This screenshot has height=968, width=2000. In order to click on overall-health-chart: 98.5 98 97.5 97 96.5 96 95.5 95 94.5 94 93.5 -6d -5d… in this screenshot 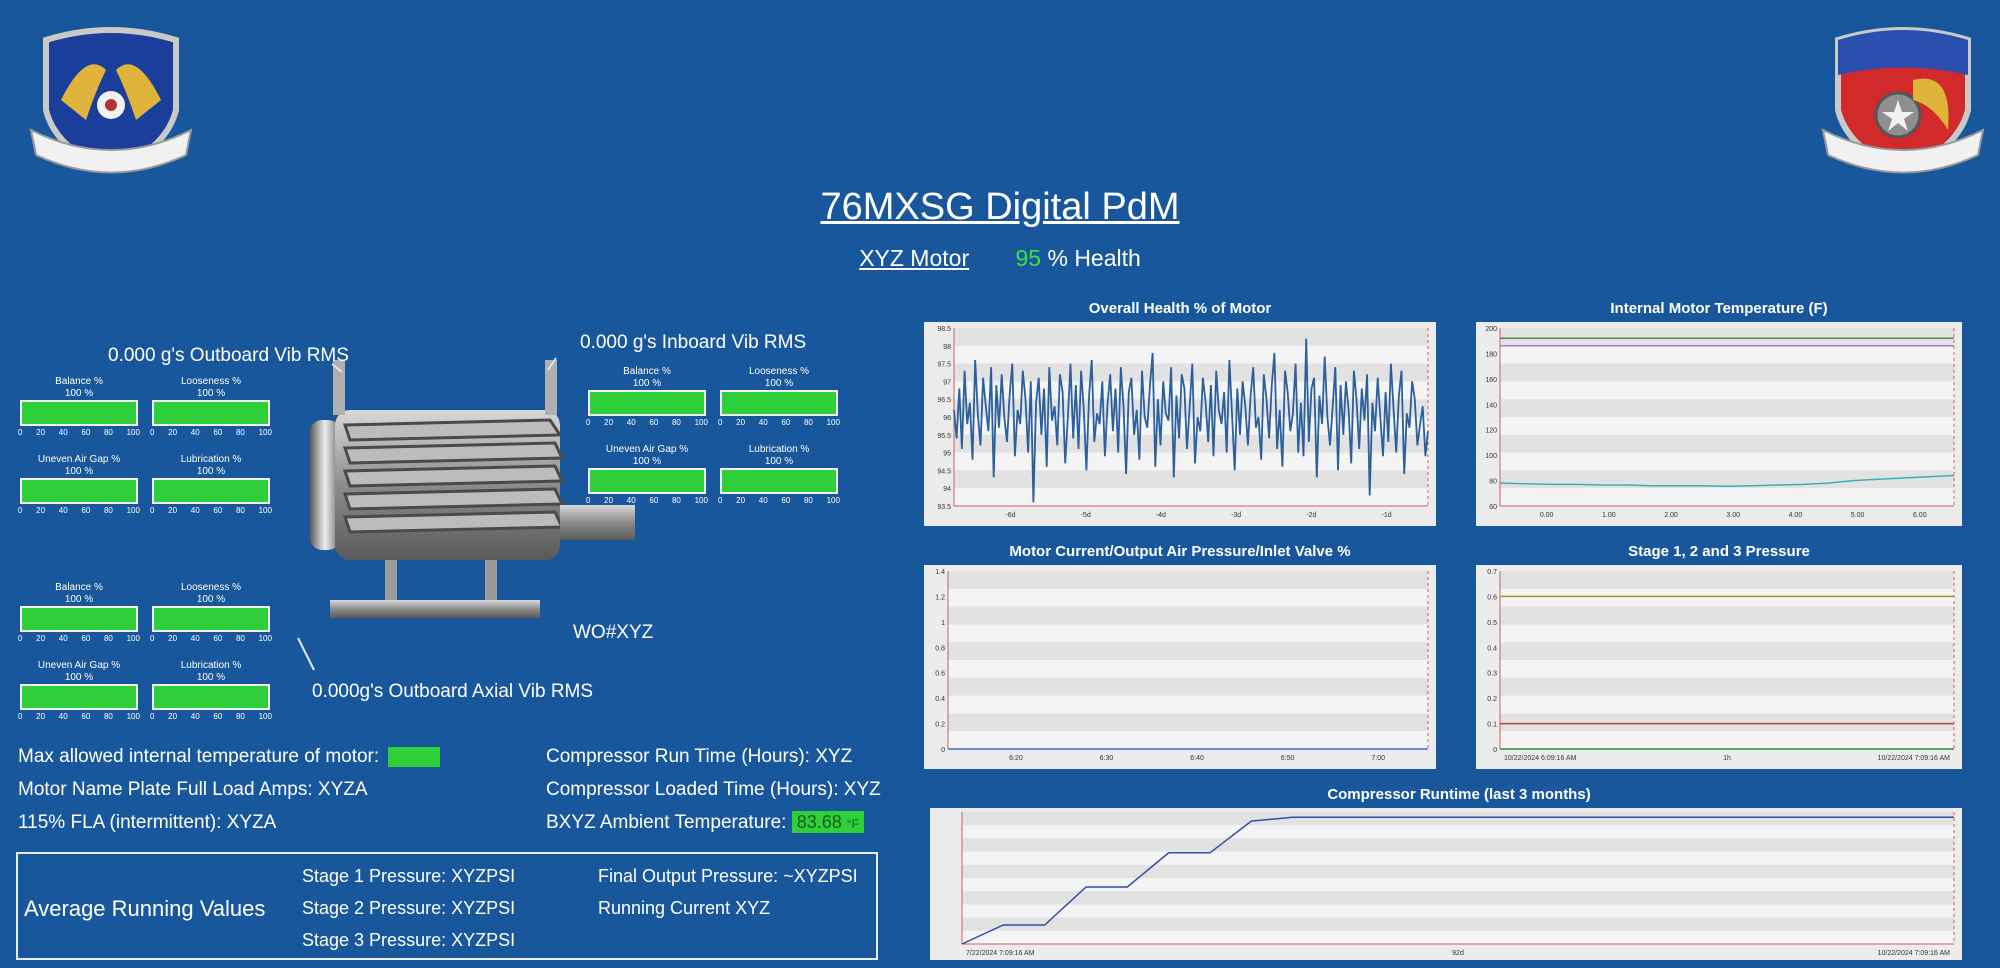, I will do `click(1180, 424)`.